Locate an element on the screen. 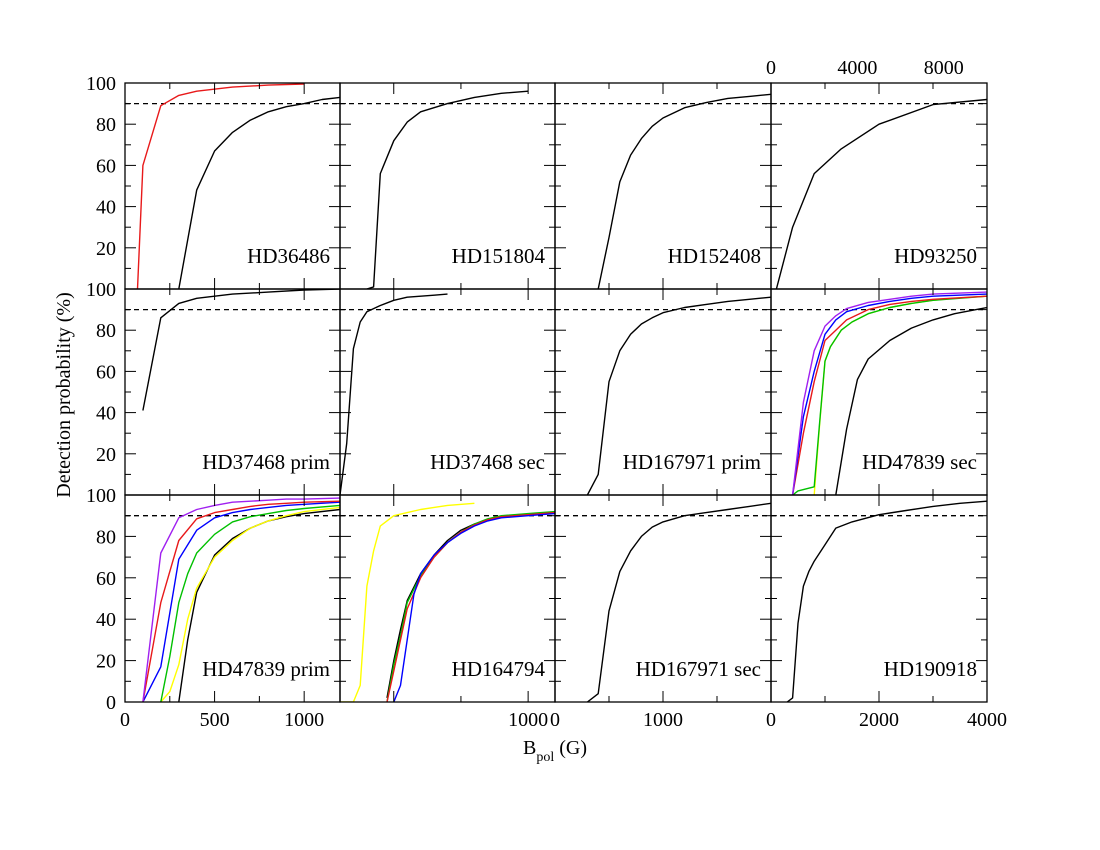  panel-hd151804: HD151804 is located at coordinates (447, 186).